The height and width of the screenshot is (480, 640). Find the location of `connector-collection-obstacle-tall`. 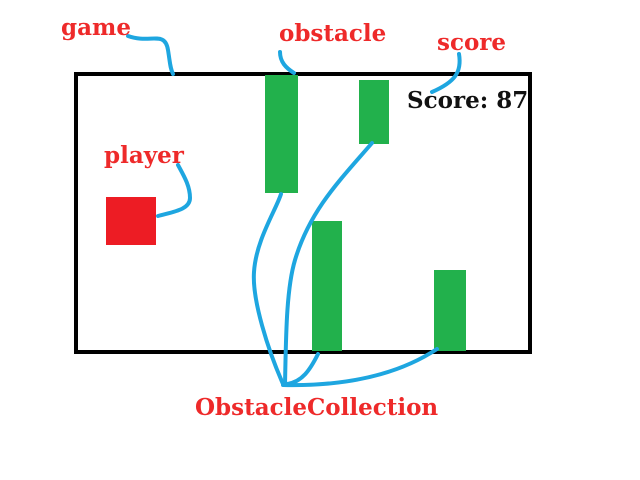

connector-collection-obstacle-tall is located at coordinates (268, 289).